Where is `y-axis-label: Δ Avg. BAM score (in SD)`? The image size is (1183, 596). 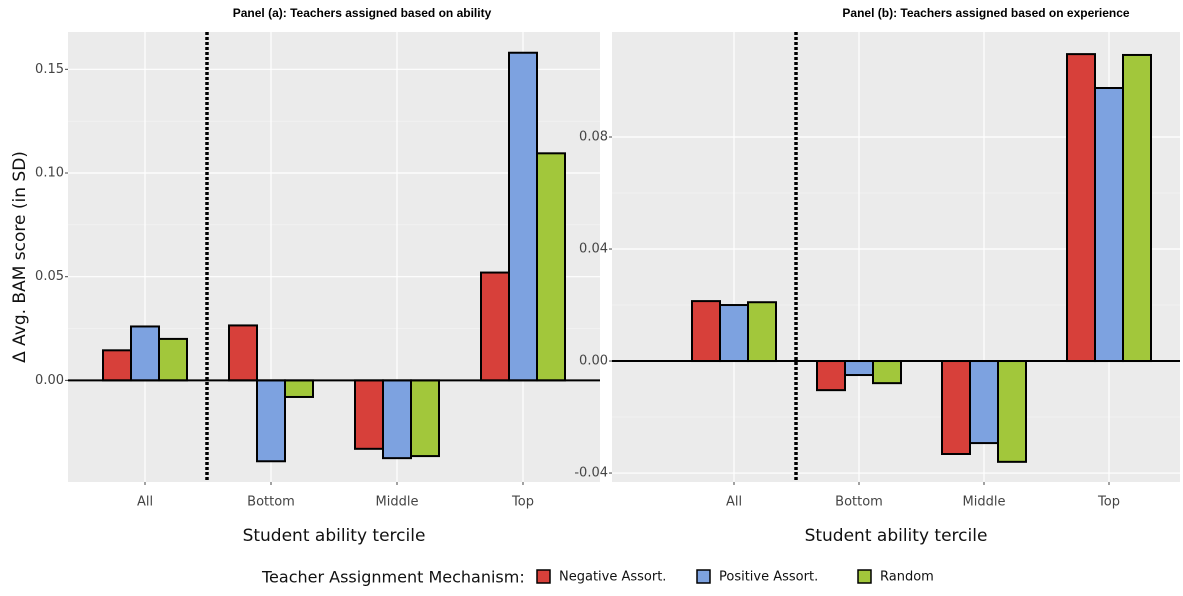 y-axis-label: Δ Avg. BAM score (in SD) is located at coordinates (20, 257).